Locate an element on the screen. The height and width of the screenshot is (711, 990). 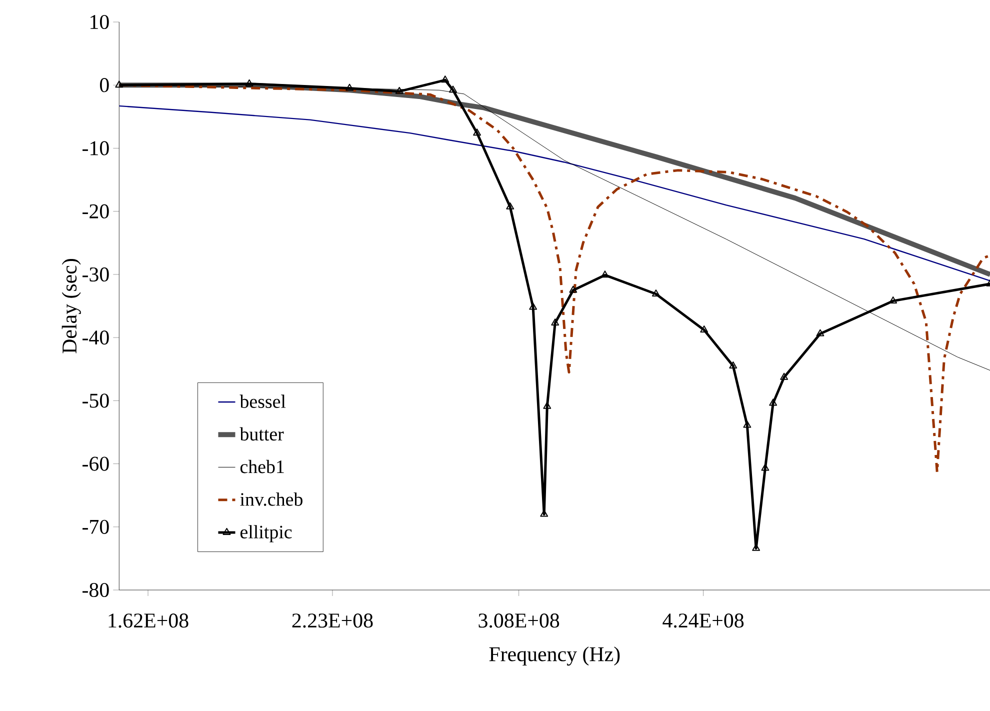
y-tick-label: -20 is located at coordinates (95, 211).